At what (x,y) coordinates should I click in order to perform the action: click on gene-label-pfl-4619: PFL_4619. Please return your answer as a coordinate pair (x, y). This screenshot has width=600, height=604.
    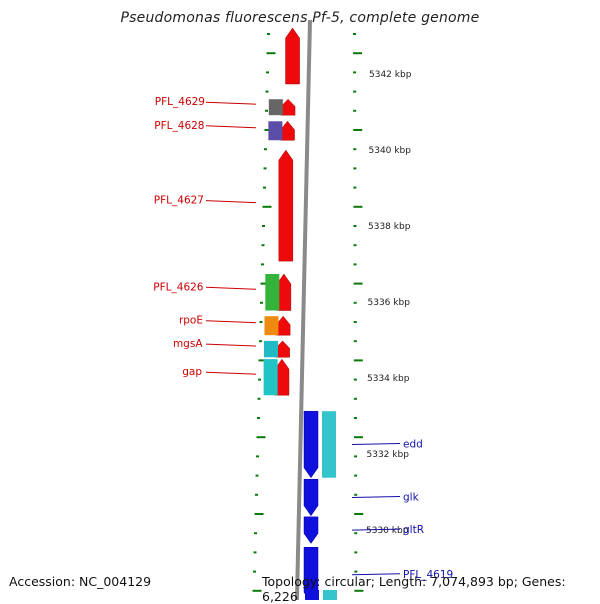
    Looking at the image, I should click on (428, 575).